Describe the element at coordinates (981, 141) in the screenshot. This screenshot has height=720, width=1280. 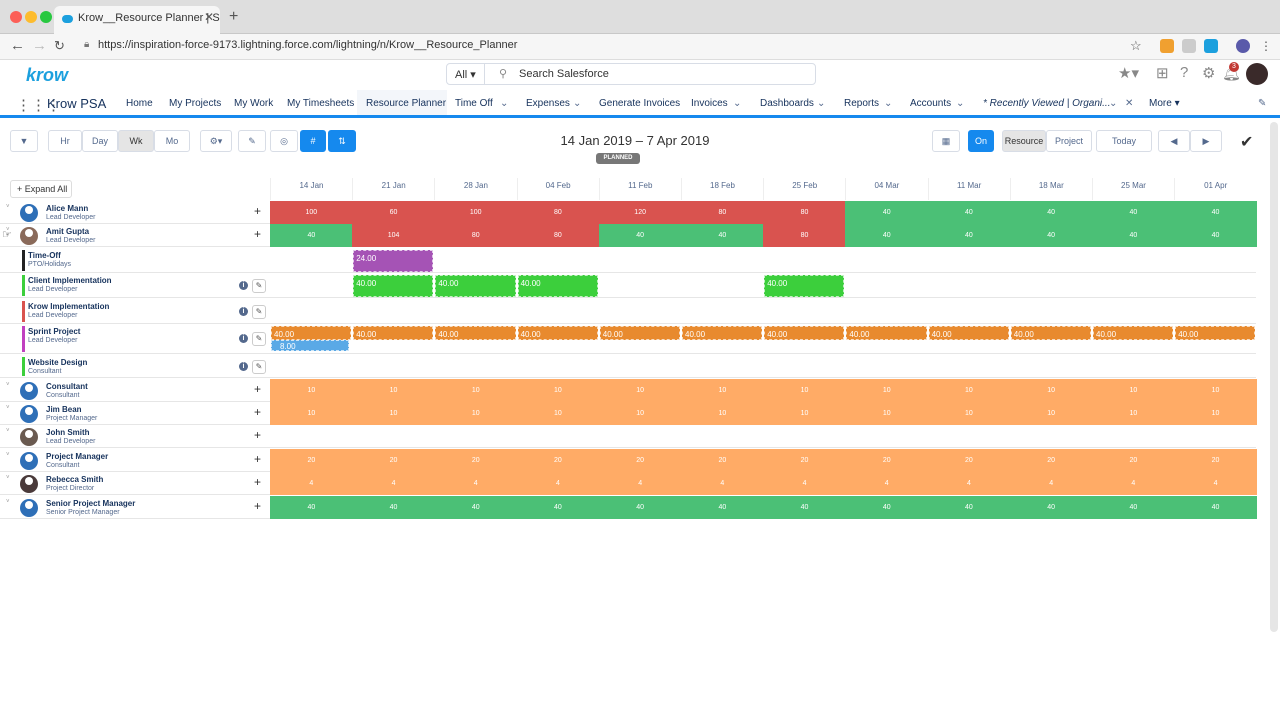
I see `on-toggle-button: On` at that location.